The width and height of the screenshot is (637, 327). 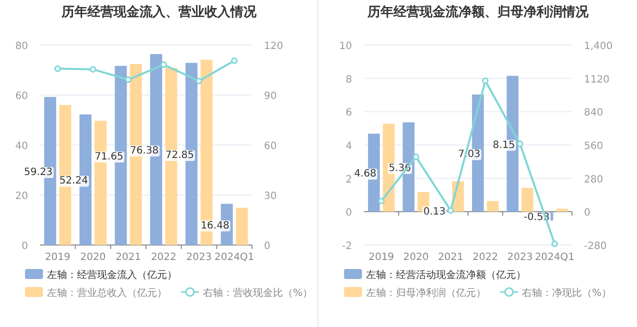 I want to click on y-tick-label: 6, so click(x=349, y=113).